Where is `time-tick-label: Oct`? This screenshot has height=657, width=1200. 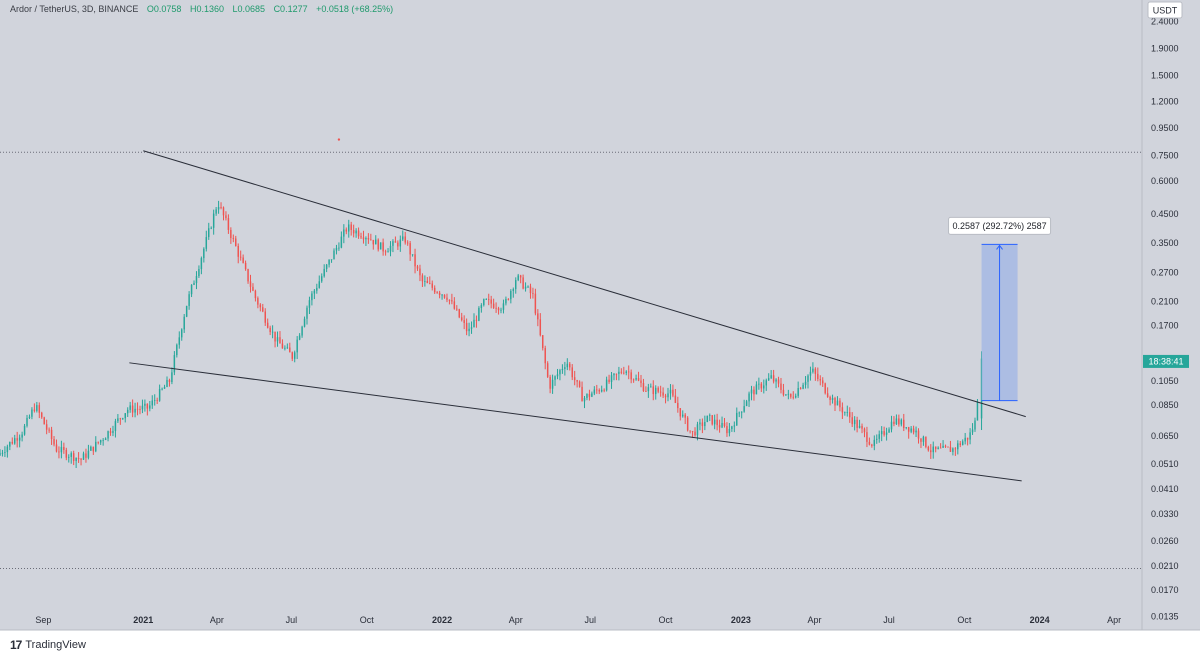 time-tick-label: Oct is located at coordinates (367, 620).